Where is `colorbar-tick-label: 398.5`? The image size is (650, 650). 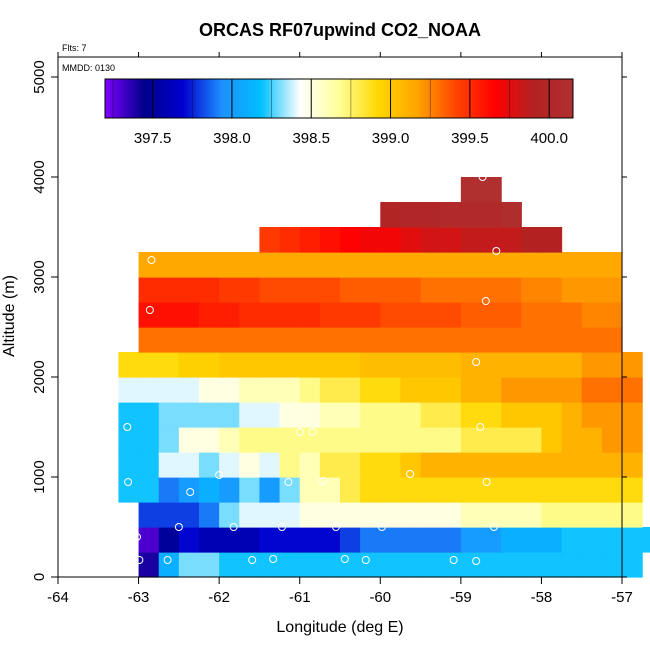
colorbar-tick-label: 398.5 is located at coordinates (311, 138).